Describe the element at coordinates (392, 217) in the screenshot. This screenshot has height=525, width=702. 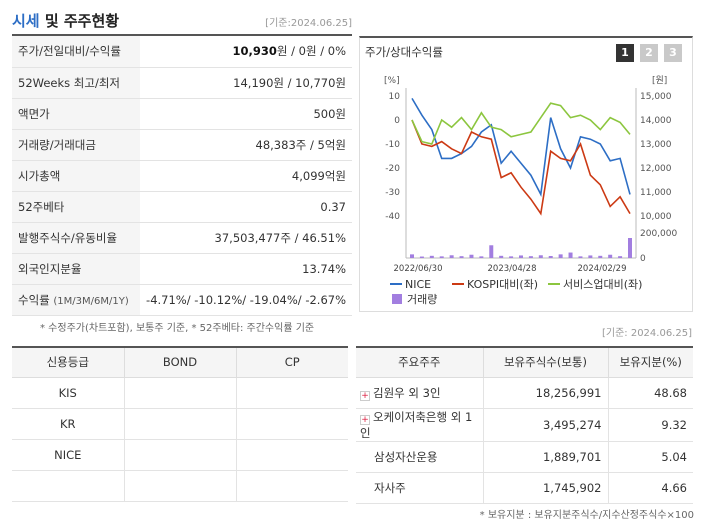
I see `y-tick-label: -40` at that location.